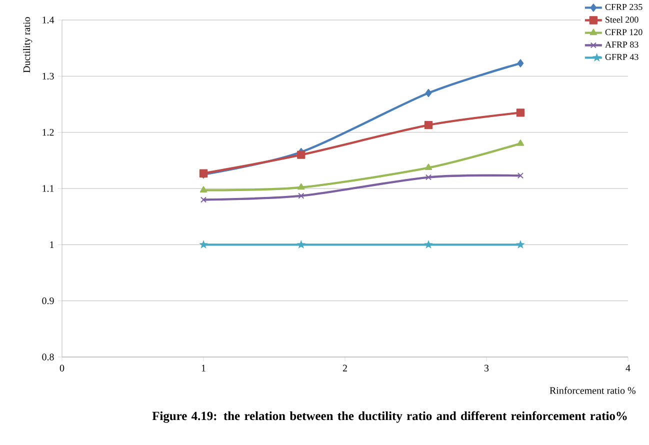 Image resolution: width=649 pixels, height=445 pixels. What do you see at coordinates (48, 188) in the screenshot?
I see `y-tick-label: 1.1` at bounding box center [48, 188].